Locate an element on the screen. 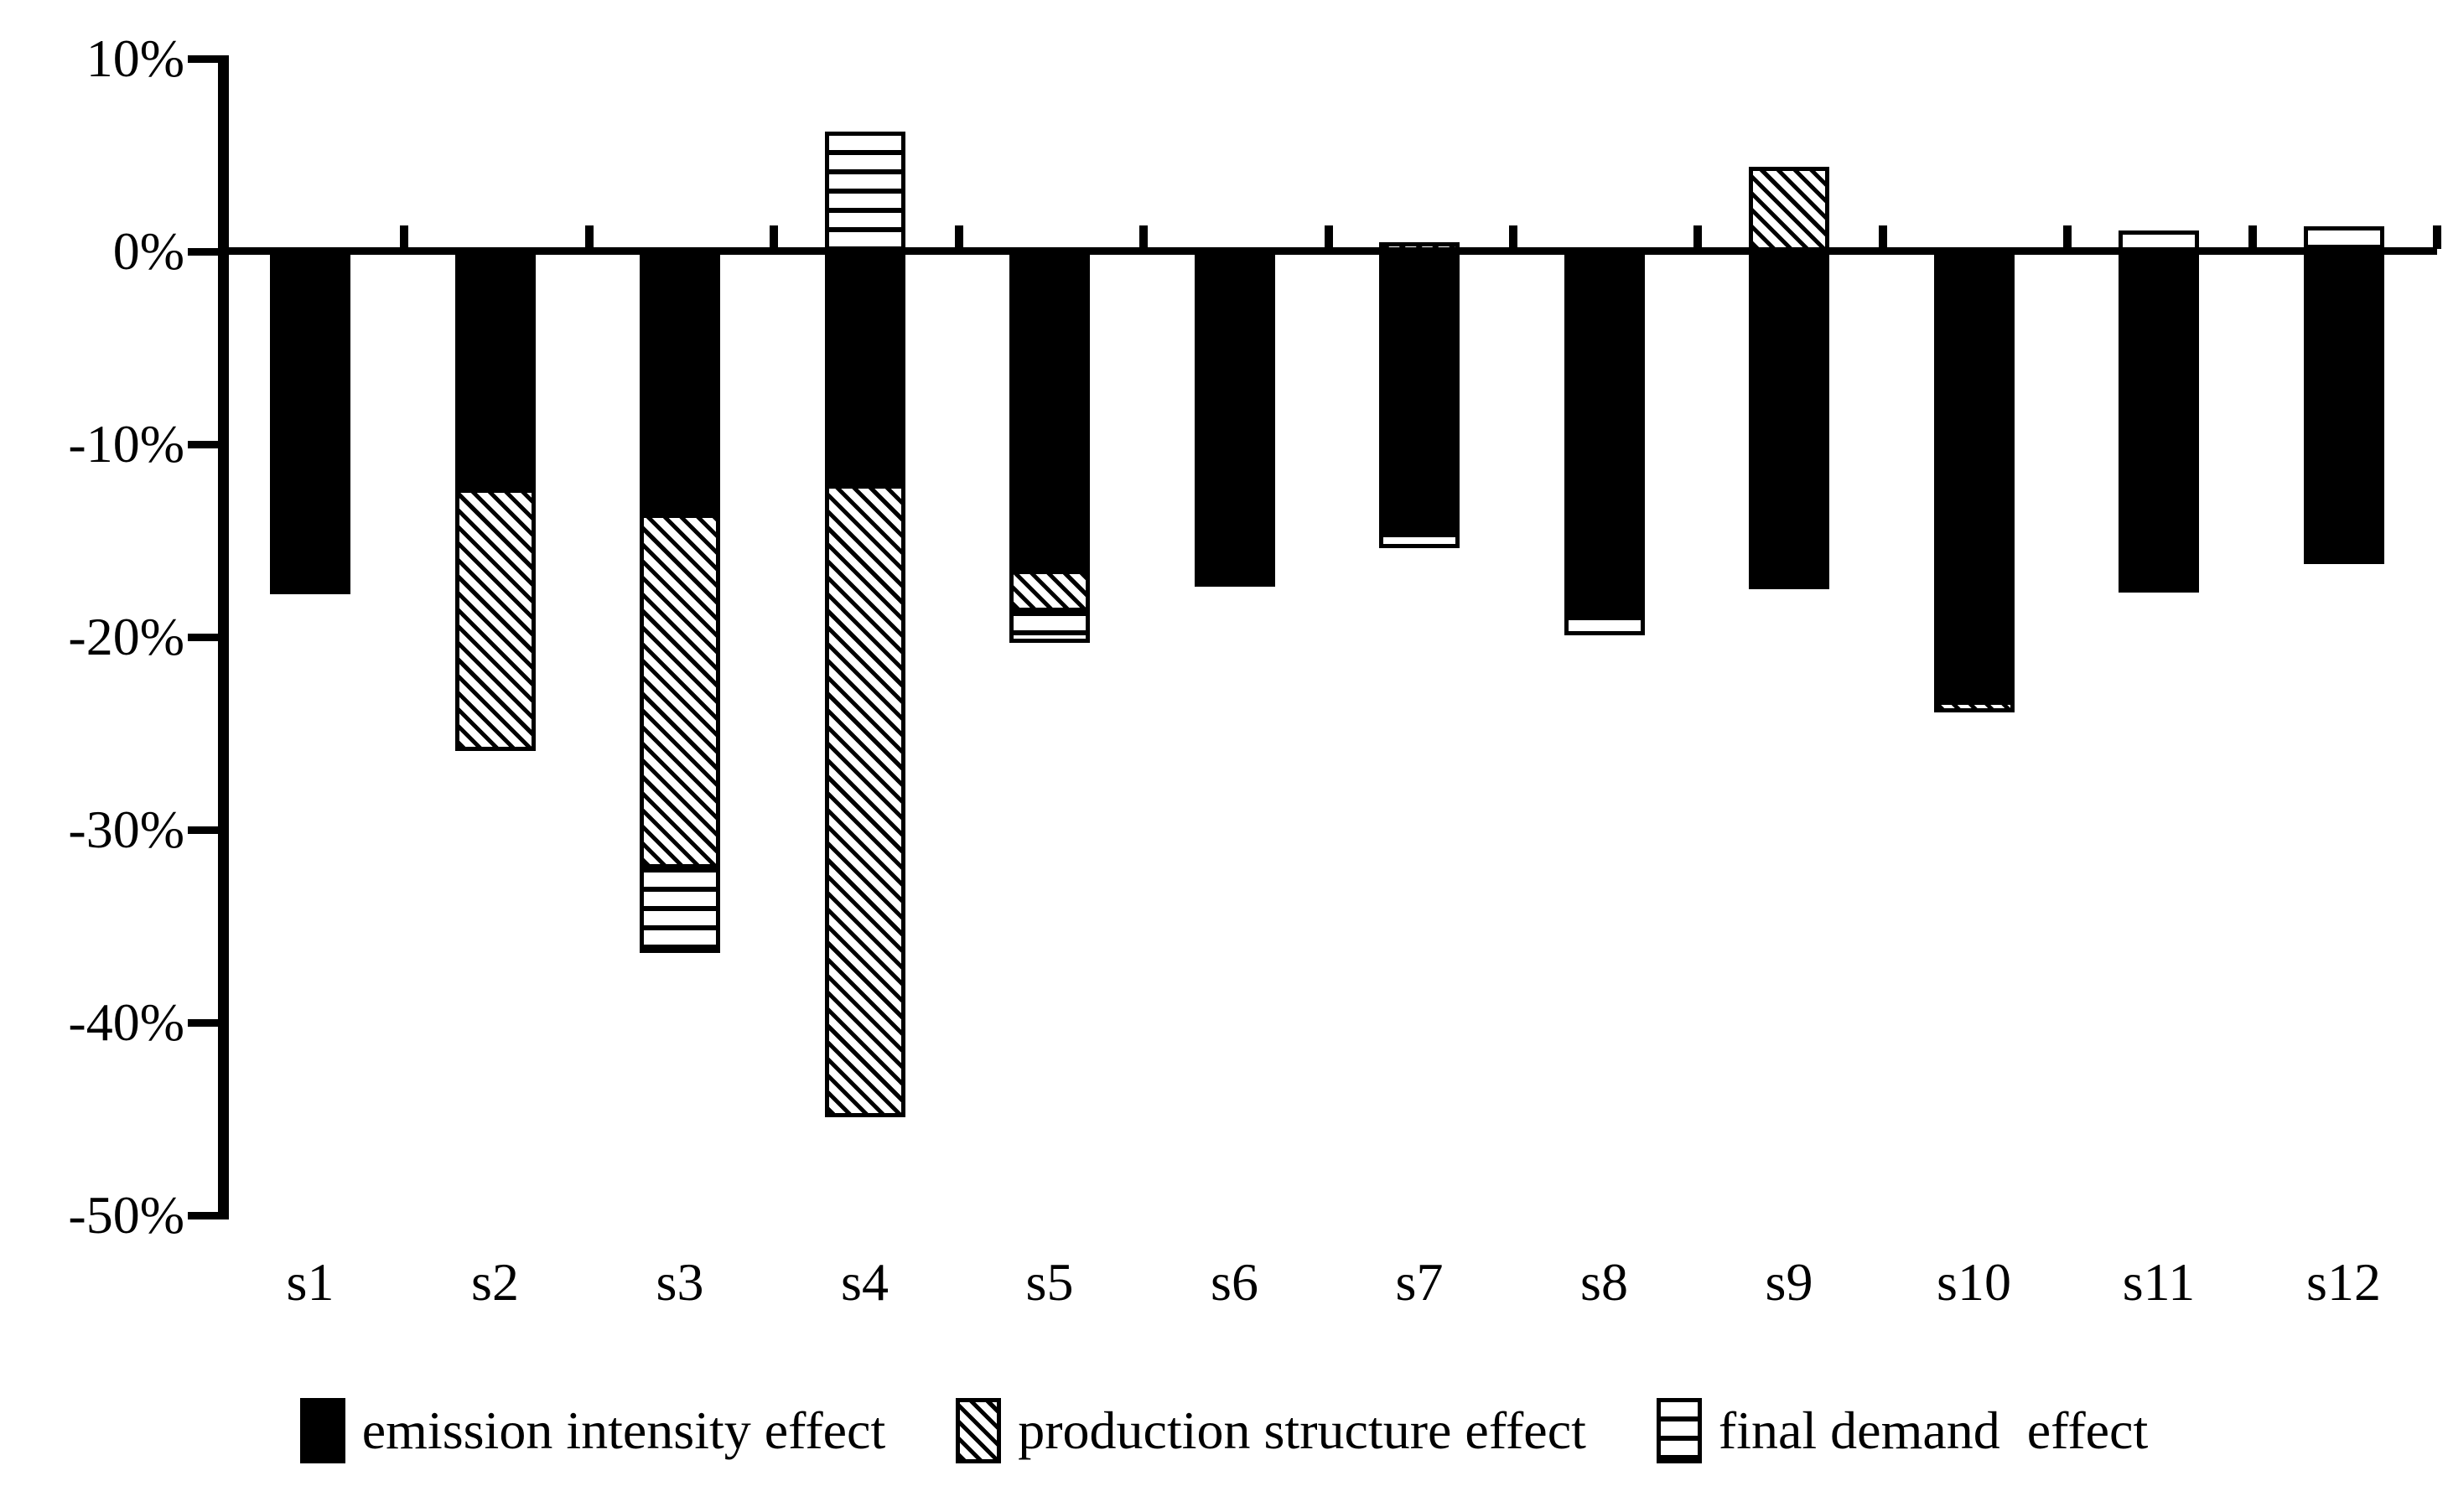 The image size is (2448, 1512). bar-segment-solid-black-s6 is located at coordinates (1234, 419).